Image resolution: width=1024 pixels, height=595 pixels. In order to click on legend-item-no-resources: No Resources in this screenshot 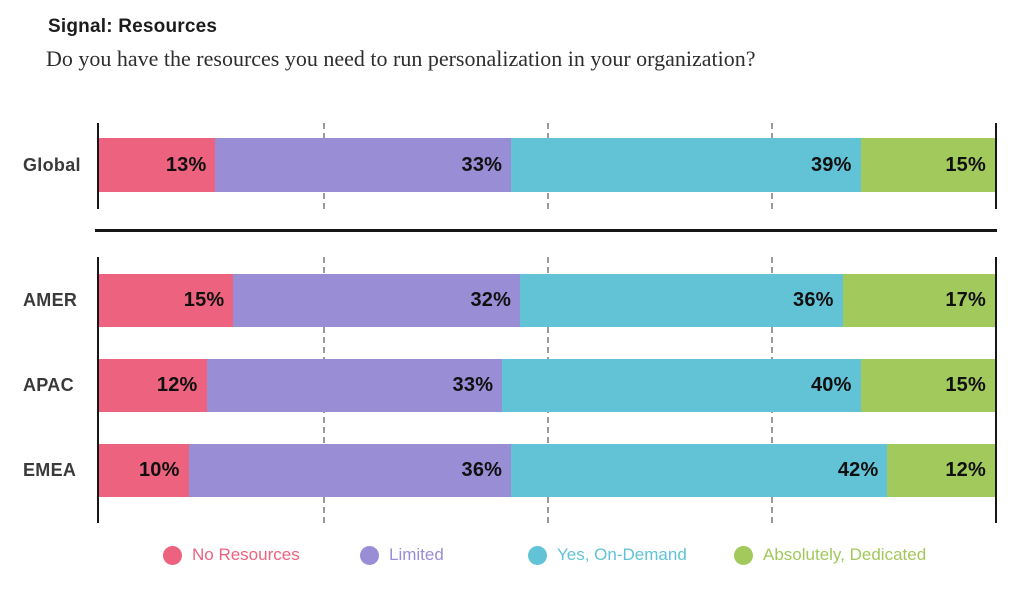, I will do `click(231, 555)`.